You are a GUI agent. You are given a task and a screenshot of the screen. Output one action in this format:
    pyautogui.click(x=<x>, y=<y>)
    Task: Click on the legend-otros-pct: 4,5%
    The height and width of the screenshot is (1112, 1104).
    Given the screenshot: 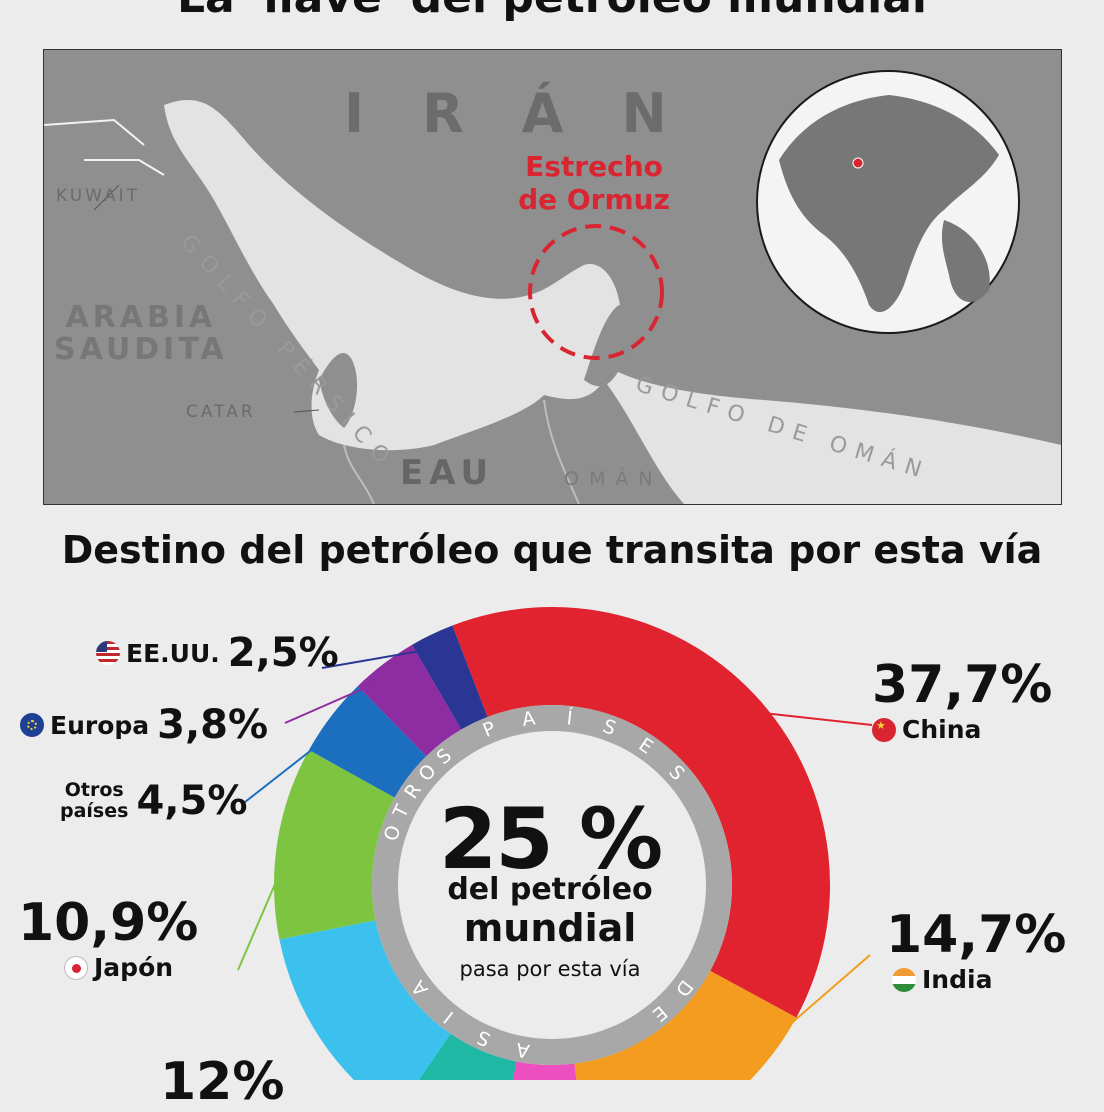 What is the action you would take?
    pyautogui.click(x=192, y=801)
    